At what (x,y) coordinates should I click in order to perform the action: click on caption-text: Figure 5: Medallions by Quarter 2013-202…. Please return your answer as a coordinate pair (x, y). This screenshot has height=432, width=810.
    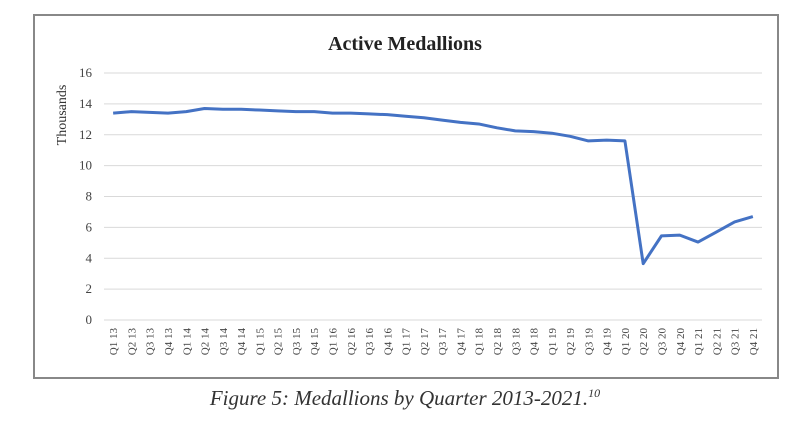
    Looking at the image, I should click on (399, 398).